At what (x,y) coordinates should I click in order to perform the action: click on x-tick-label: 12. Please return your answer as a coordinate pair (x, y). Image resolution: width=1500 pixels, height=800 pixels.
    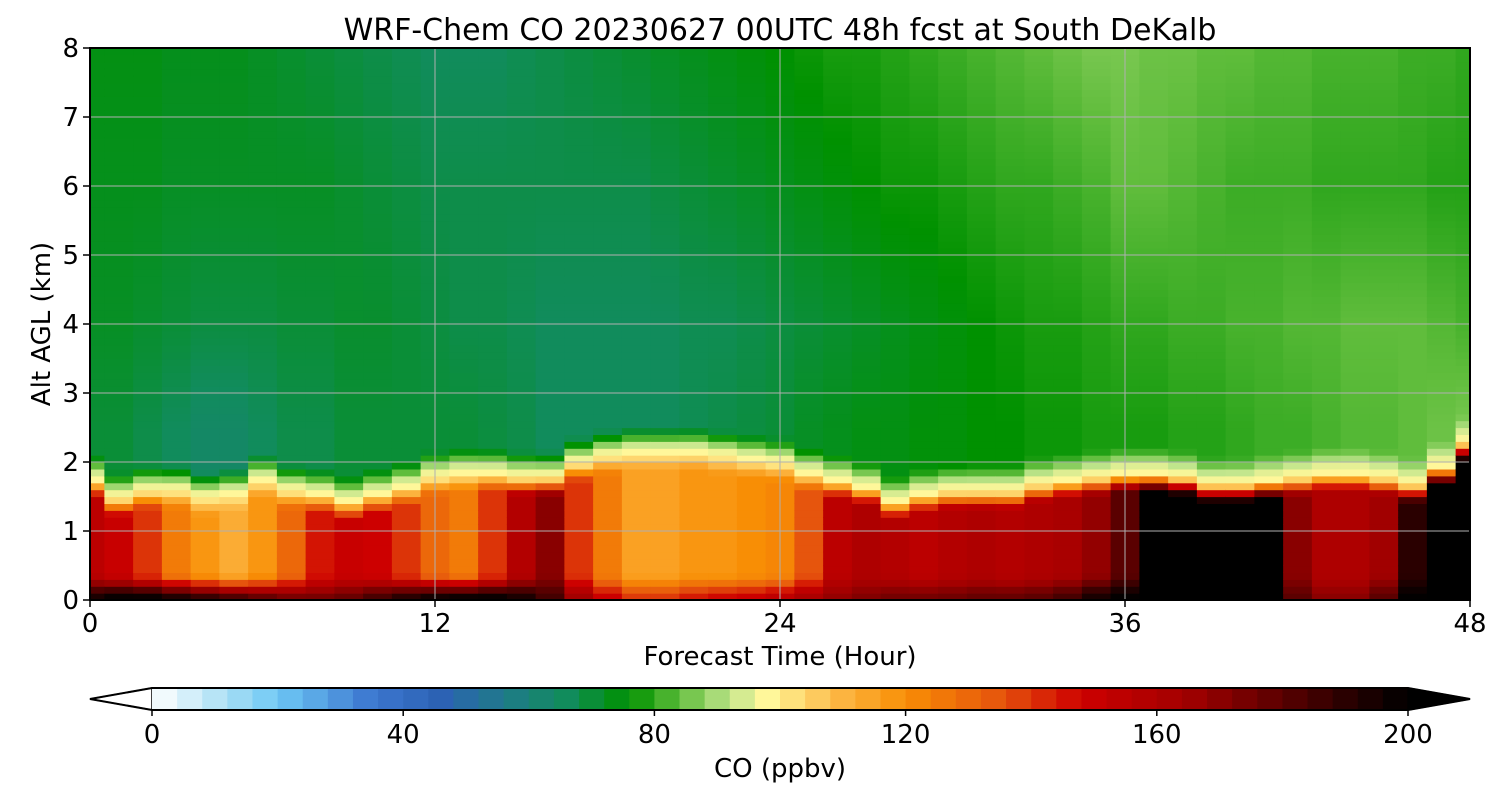
    Looking at the image, I should click on (434, 624).